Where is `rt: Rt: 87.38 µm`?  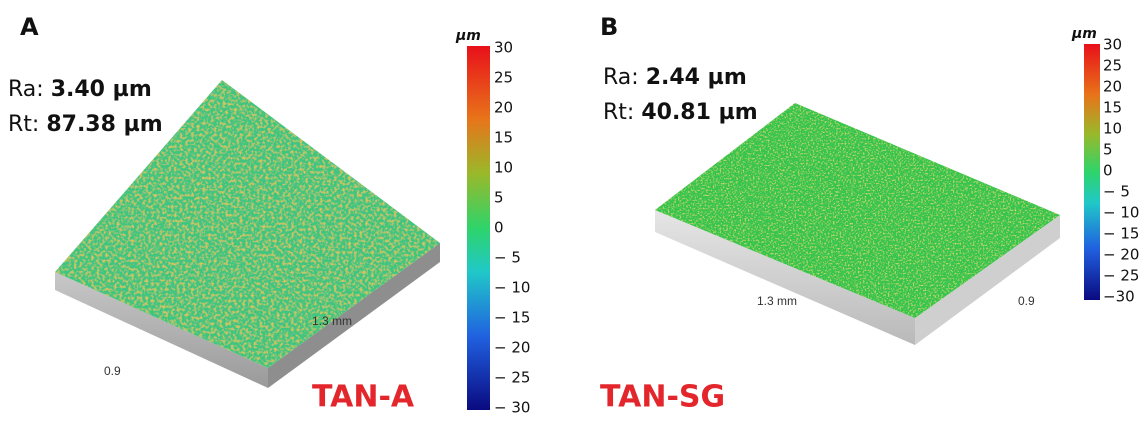
rt: Rt: 87.38 µm is located at coordinates (85, 124).